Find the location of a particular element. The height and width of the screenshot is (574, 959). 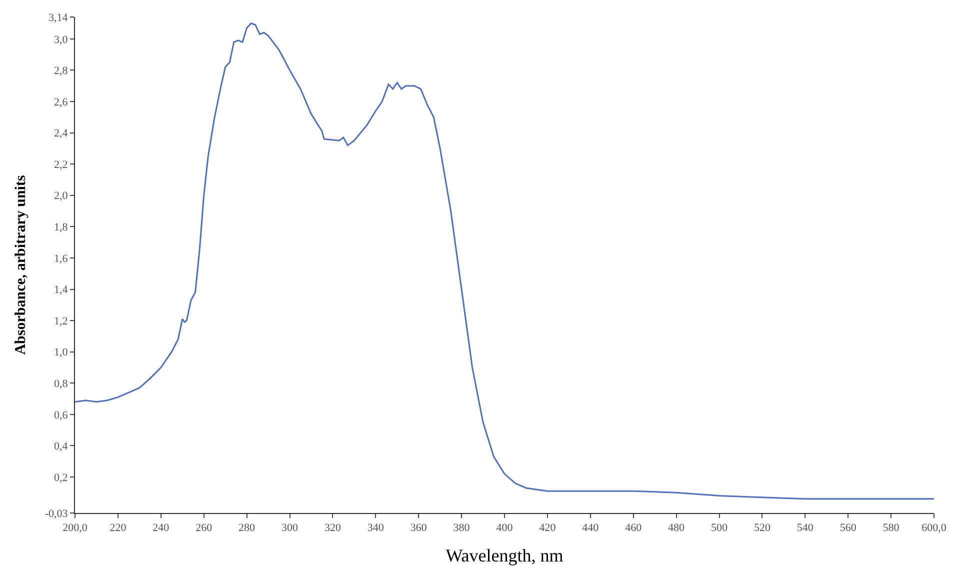

x-tick-label: 200,0 is located at coordinates (75, 528).